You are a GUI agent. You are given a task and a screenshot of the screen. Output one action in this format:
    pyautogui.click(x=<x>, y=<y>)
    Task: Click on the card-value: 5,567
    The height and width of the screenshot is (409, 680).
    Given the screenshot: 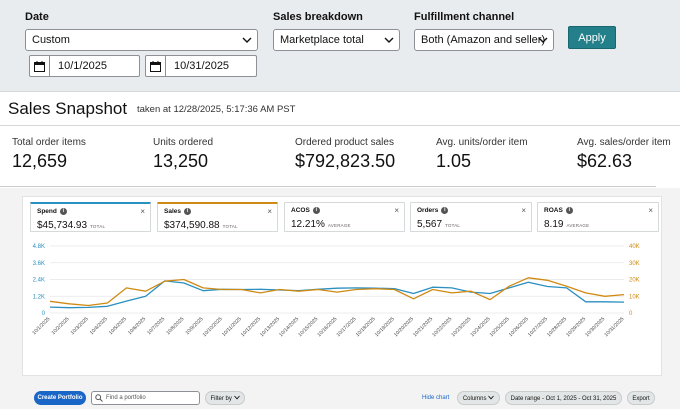 What is the action you would take?
    pyautogui.click(x=430, y=224)
    